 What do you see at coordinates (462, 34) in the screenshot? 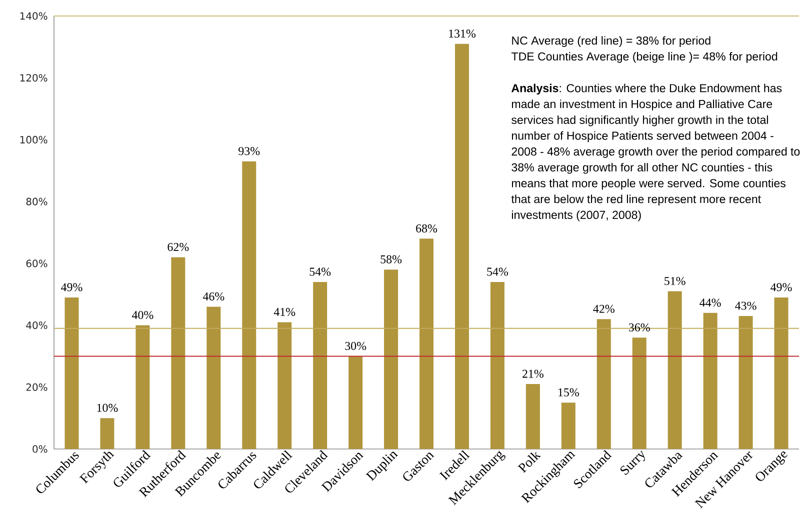
I see `data-label: 131%` at bounding box center [462, 34].